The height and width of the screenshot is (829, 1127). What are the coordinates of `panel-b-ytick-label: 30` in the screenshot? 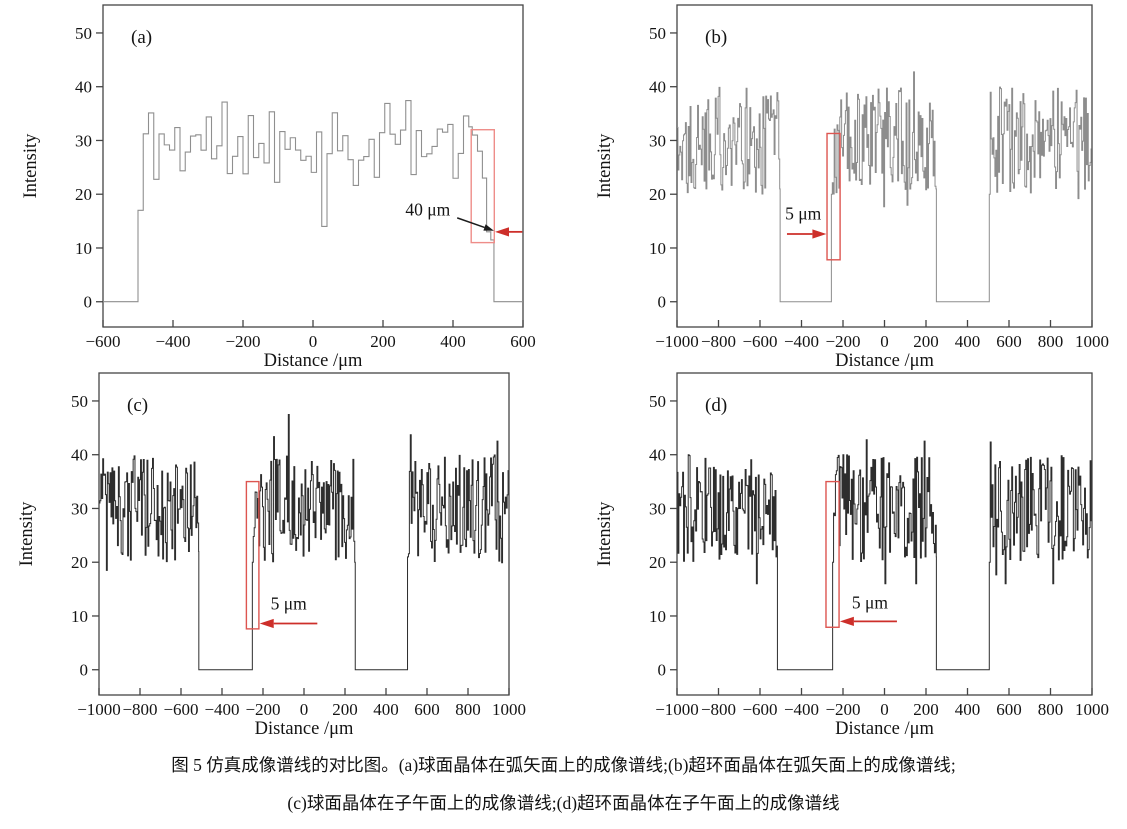 It's located at (657, 140).